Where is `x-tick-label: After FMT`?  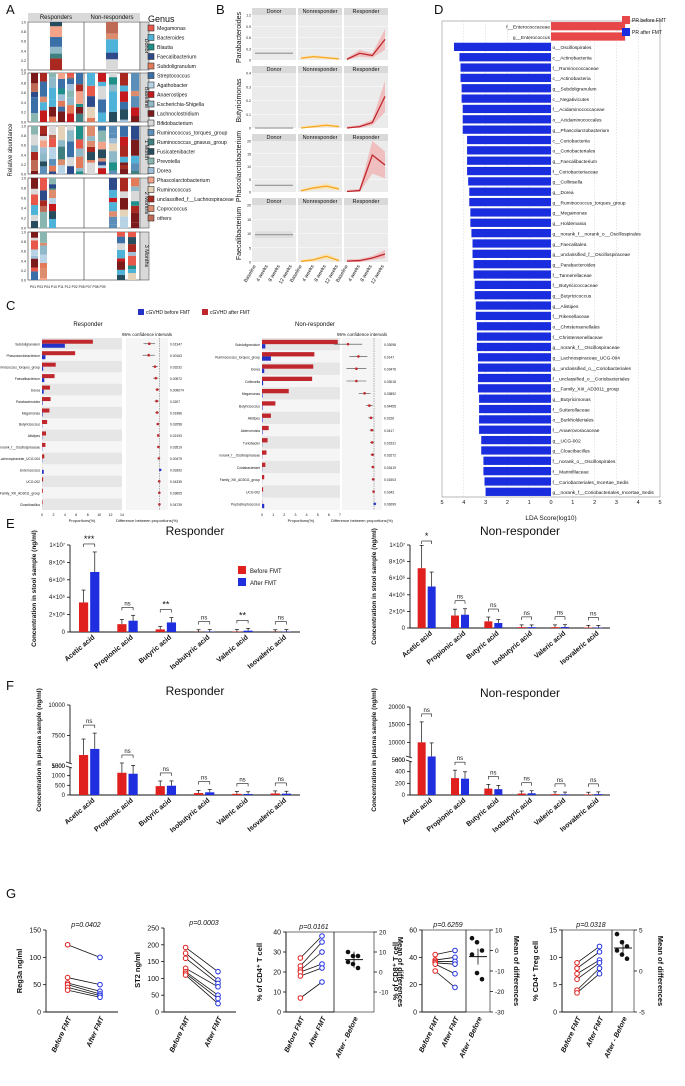 x-tick-label: After FMT is located at coordinates (595, 1032).